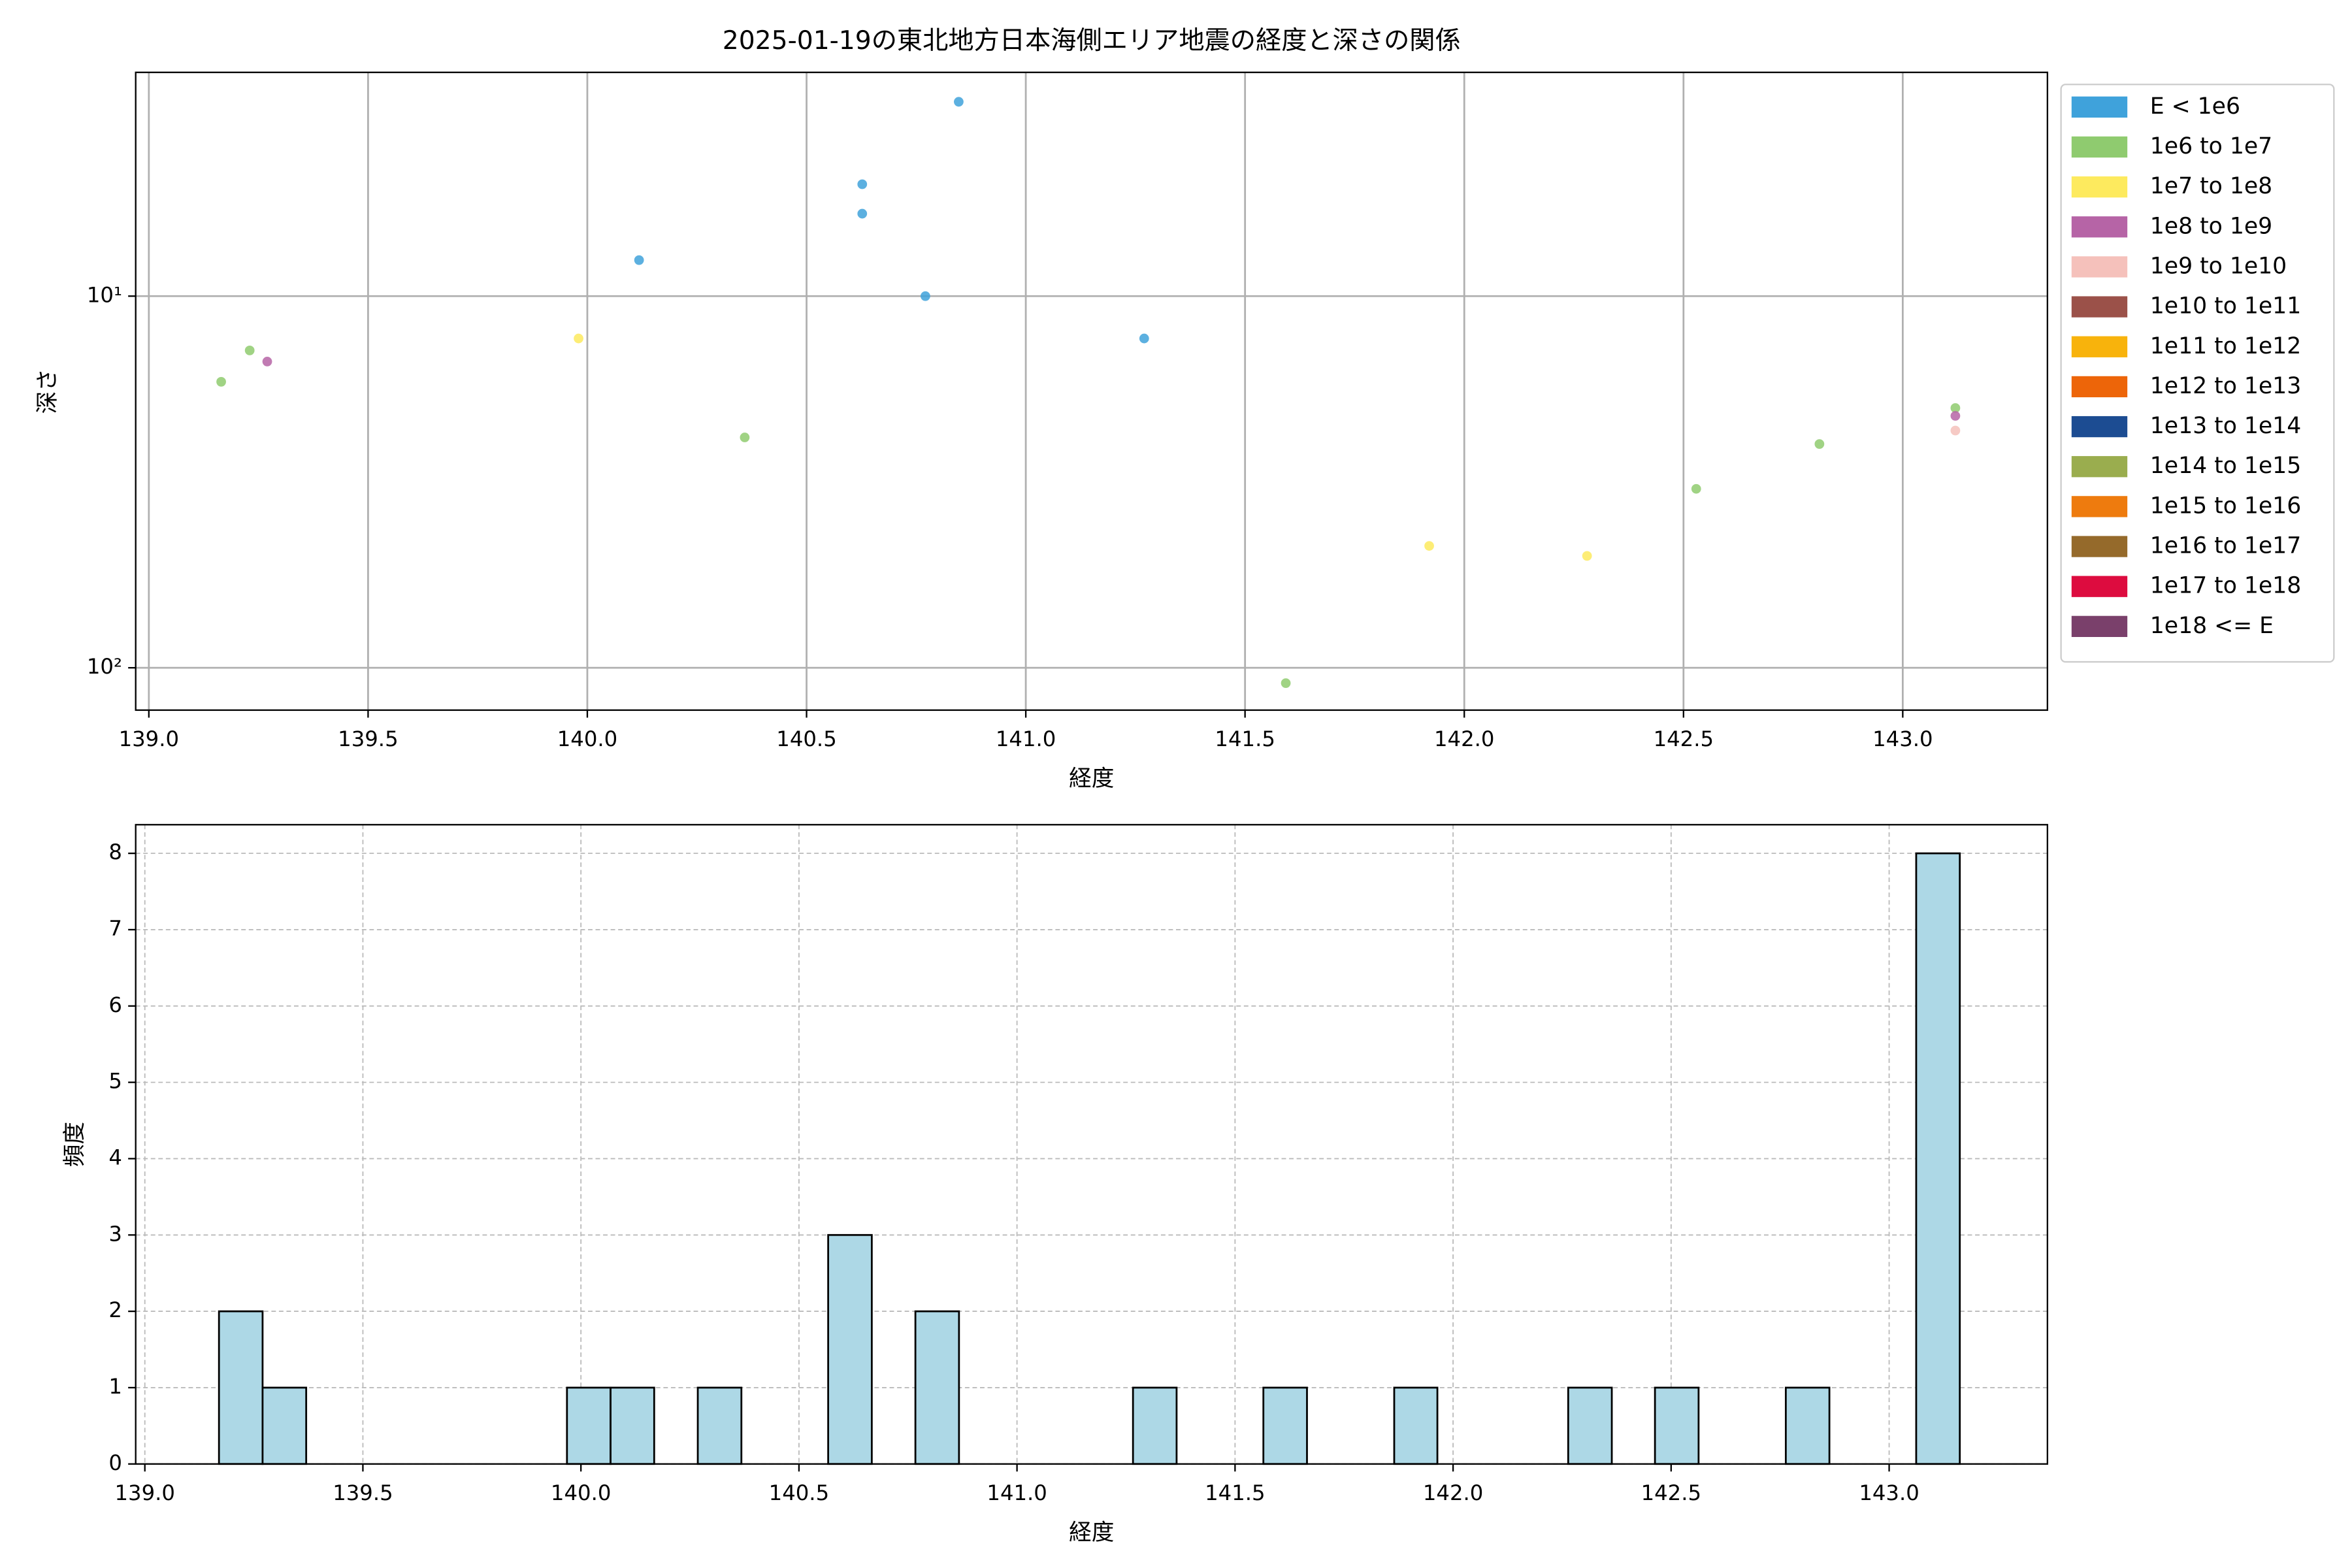  I want to click on y-tick-label: 5, so click(115, 1081).